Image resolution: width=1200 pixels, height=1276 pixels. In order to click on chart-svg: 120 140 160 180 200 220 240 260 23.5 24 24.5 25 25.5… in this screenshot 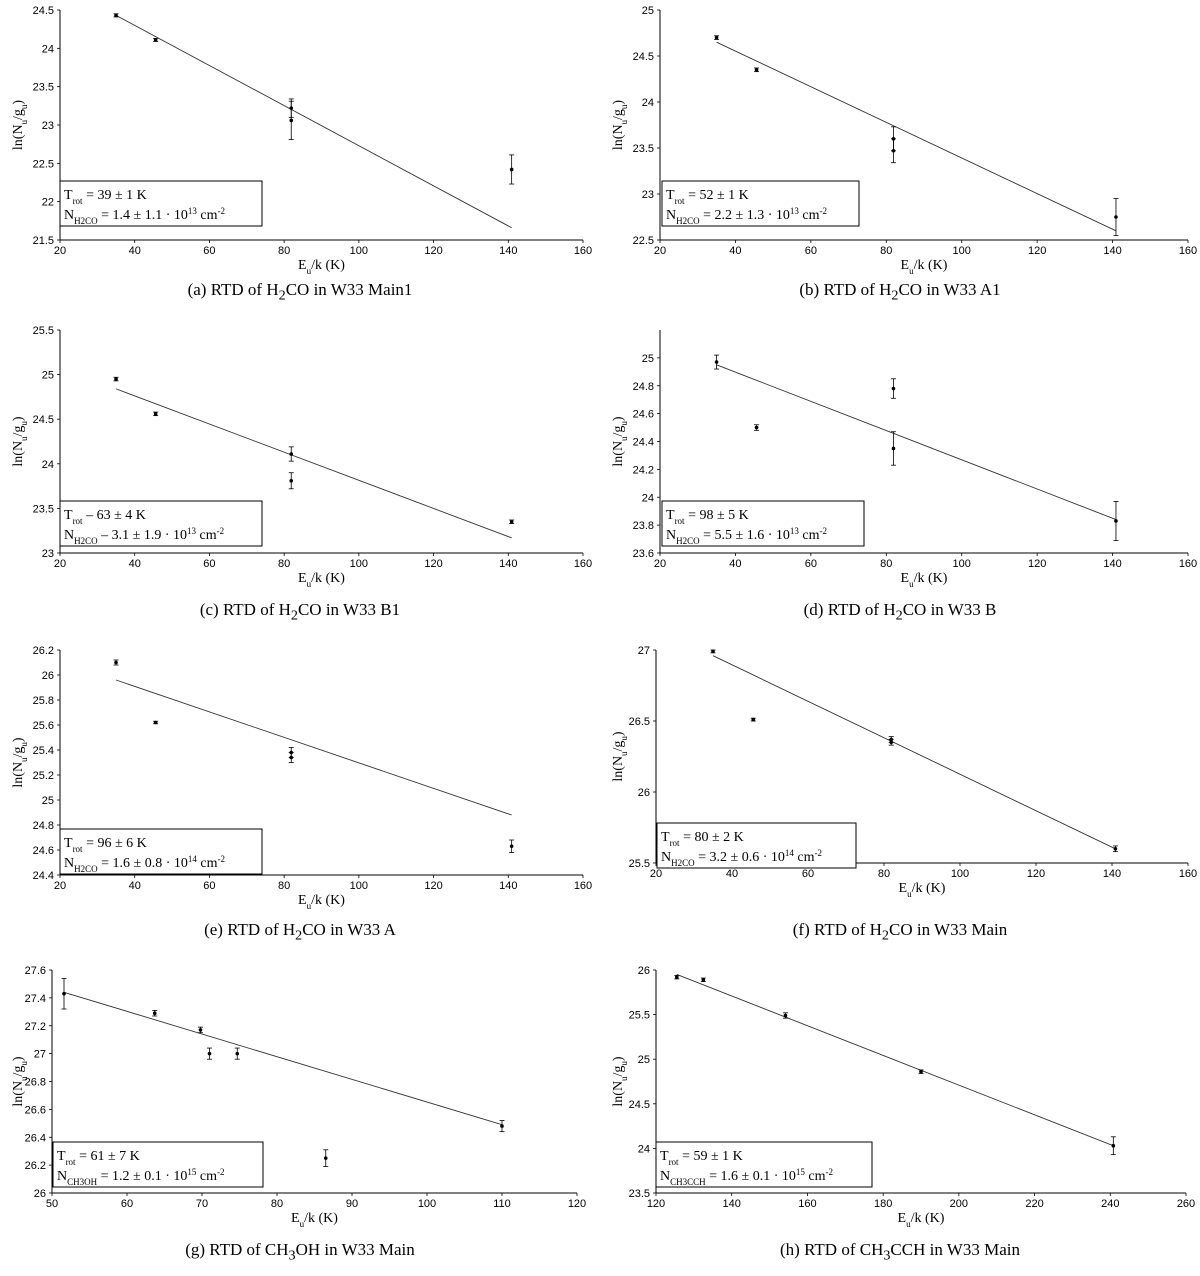, I will do `click(903, 1097)`.